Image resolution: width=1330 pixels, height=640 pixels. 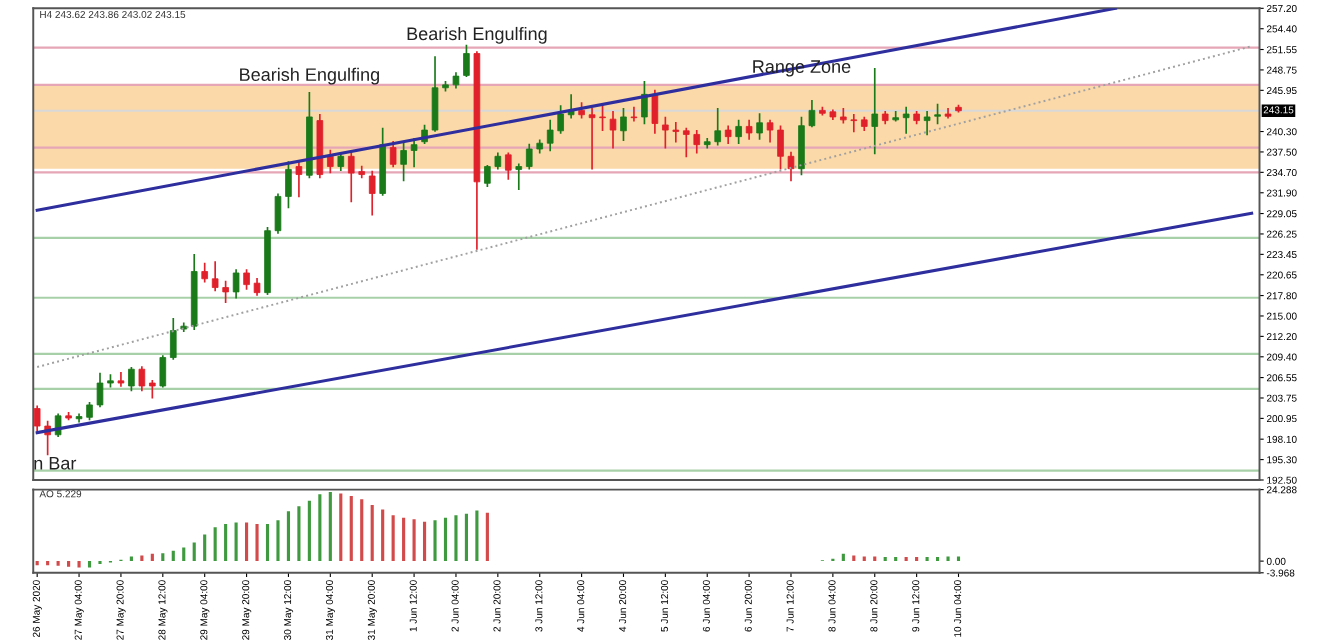 What do you see at coordinates (55, 463) in the screenshot?
I see `annotation: n Bar` at bounding box center [55, 463].